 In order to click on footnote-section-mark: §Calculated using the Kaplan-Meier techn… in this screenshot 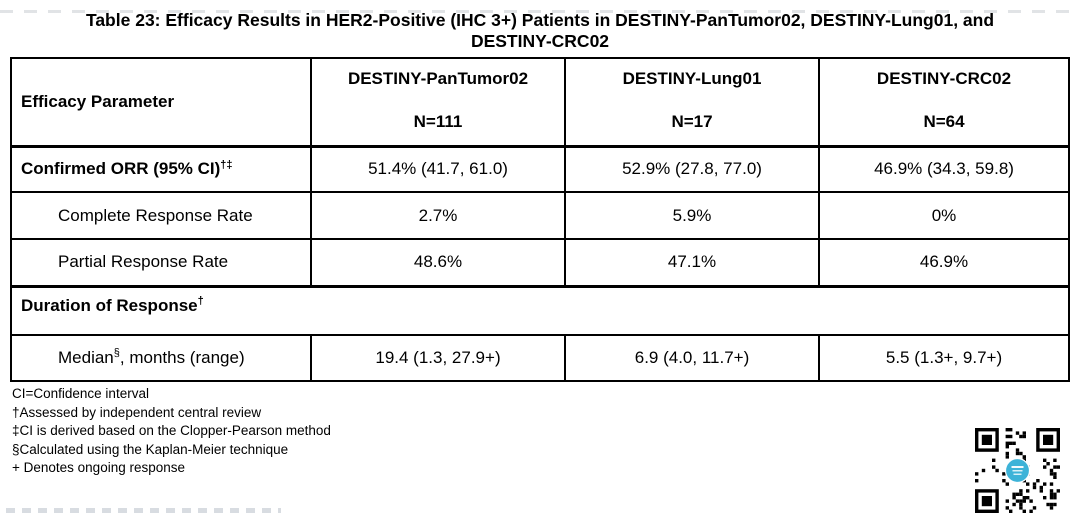, I will do `click(150, 449)`.